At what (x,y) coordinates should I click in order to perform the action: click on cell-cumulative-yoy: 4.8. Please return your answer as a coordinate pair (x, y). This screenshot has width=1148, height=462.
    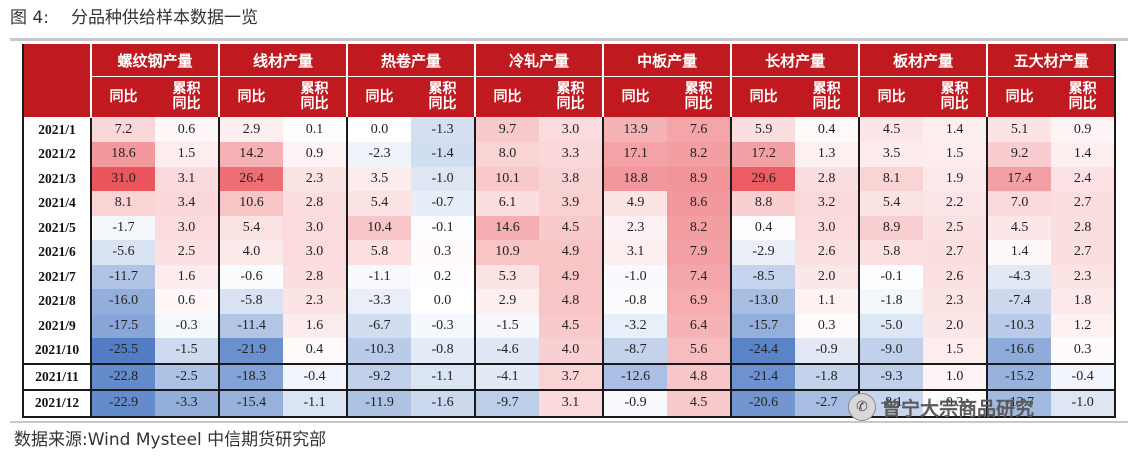
    Looking at the image, I should click on (699, 376).